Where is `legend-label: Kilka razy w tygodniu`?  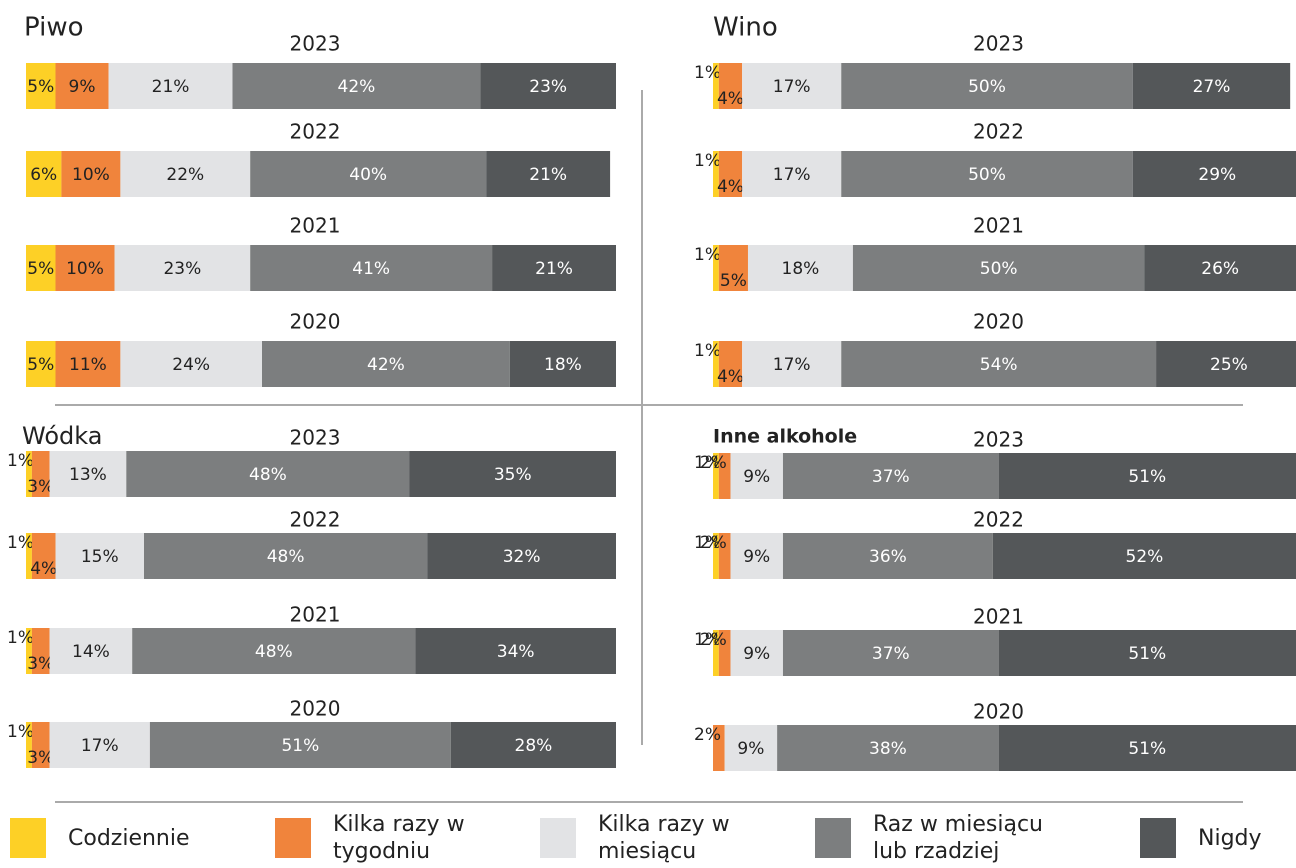
legend-label: Kilka razy w tygodniu is located at coordinates (399, 838).